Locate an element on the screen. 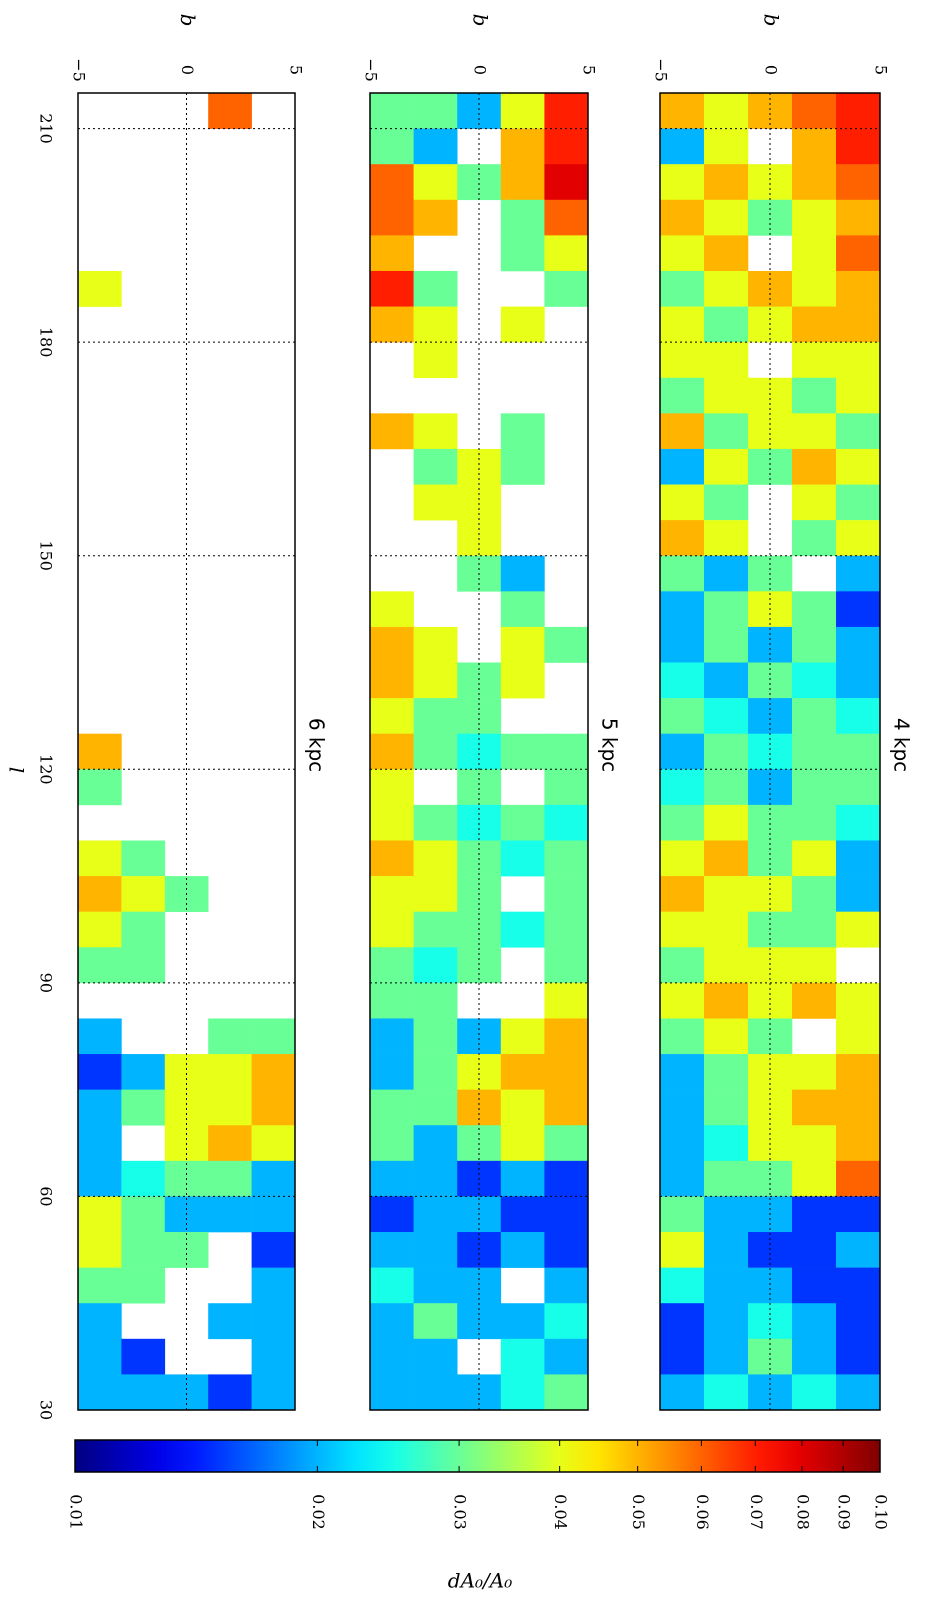  colorbar is located at coordinates (477, 1456).